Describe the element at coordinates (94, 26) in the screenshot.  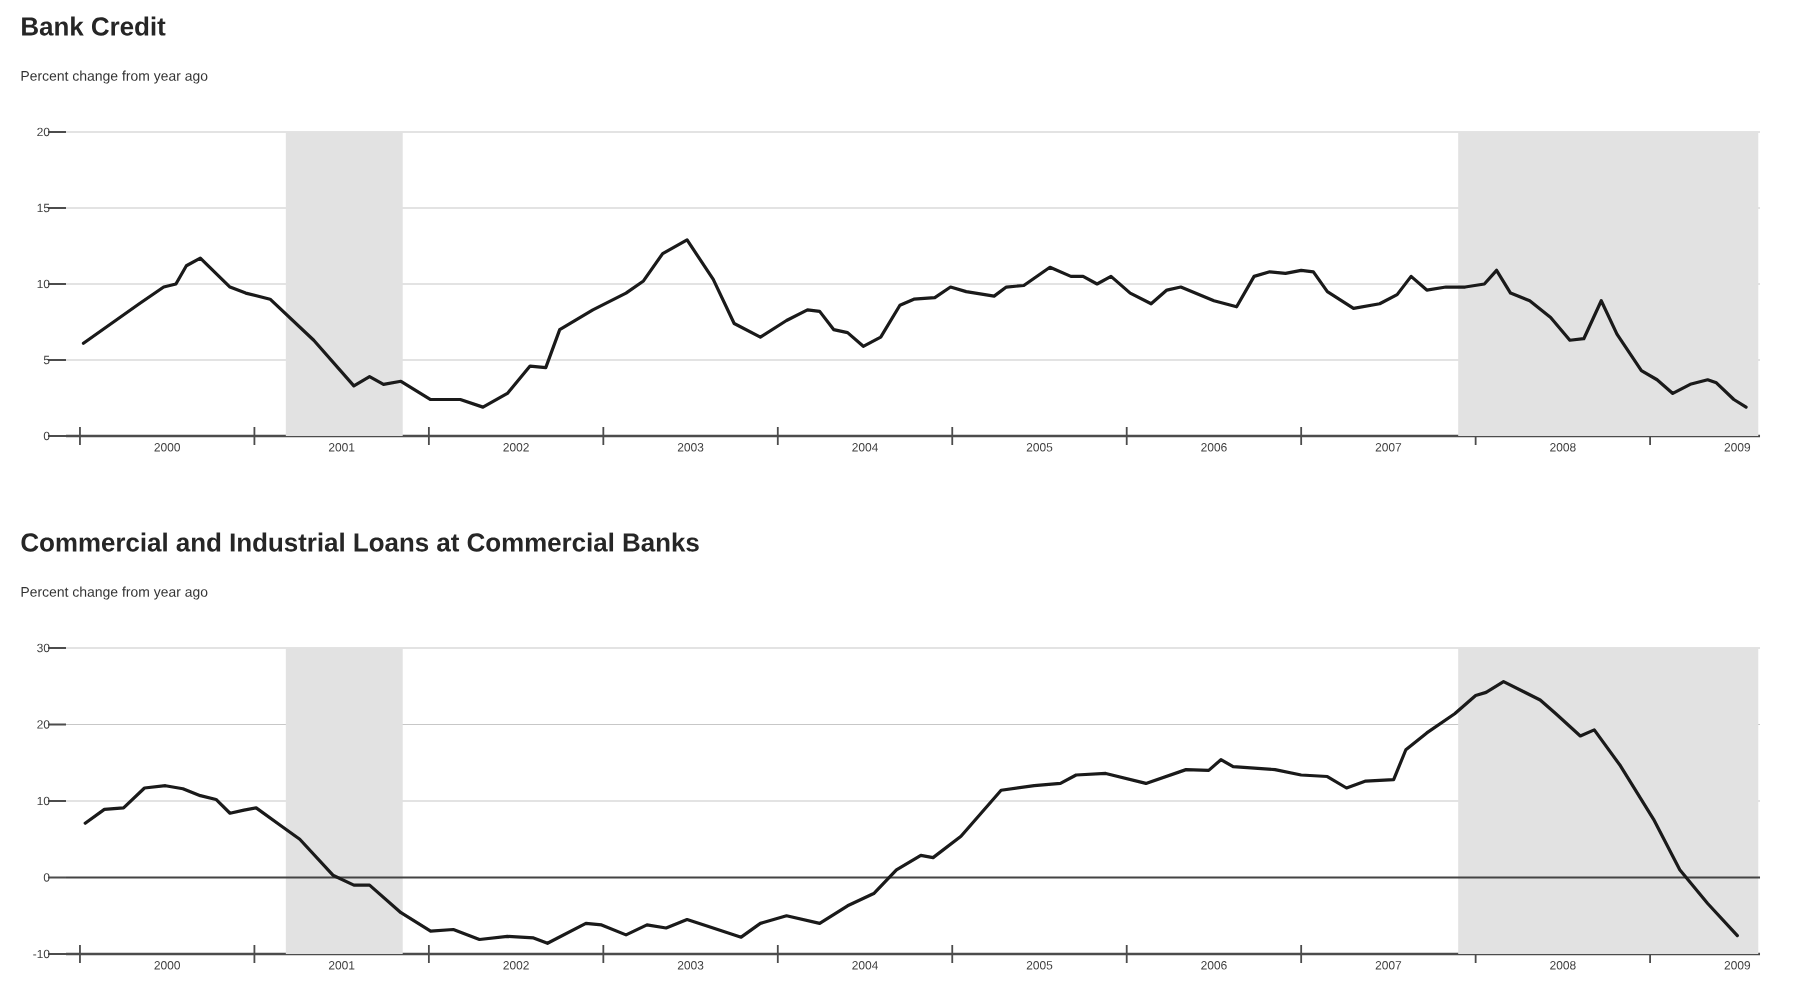
I see `chart-title: Bank Credit` at that location.